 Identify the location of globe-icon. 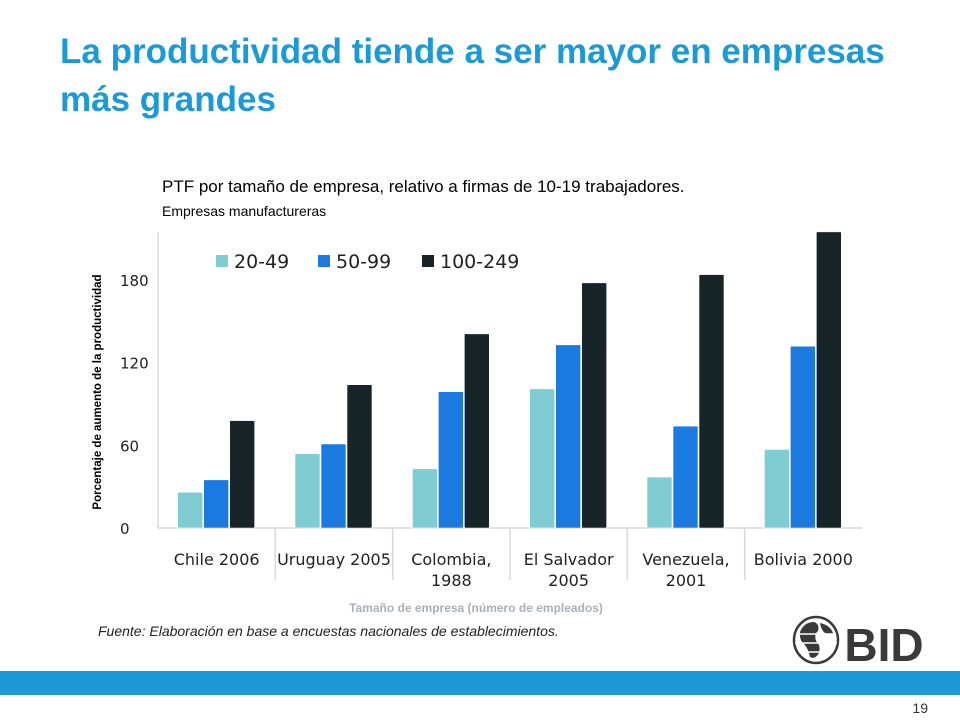
(816, 640).